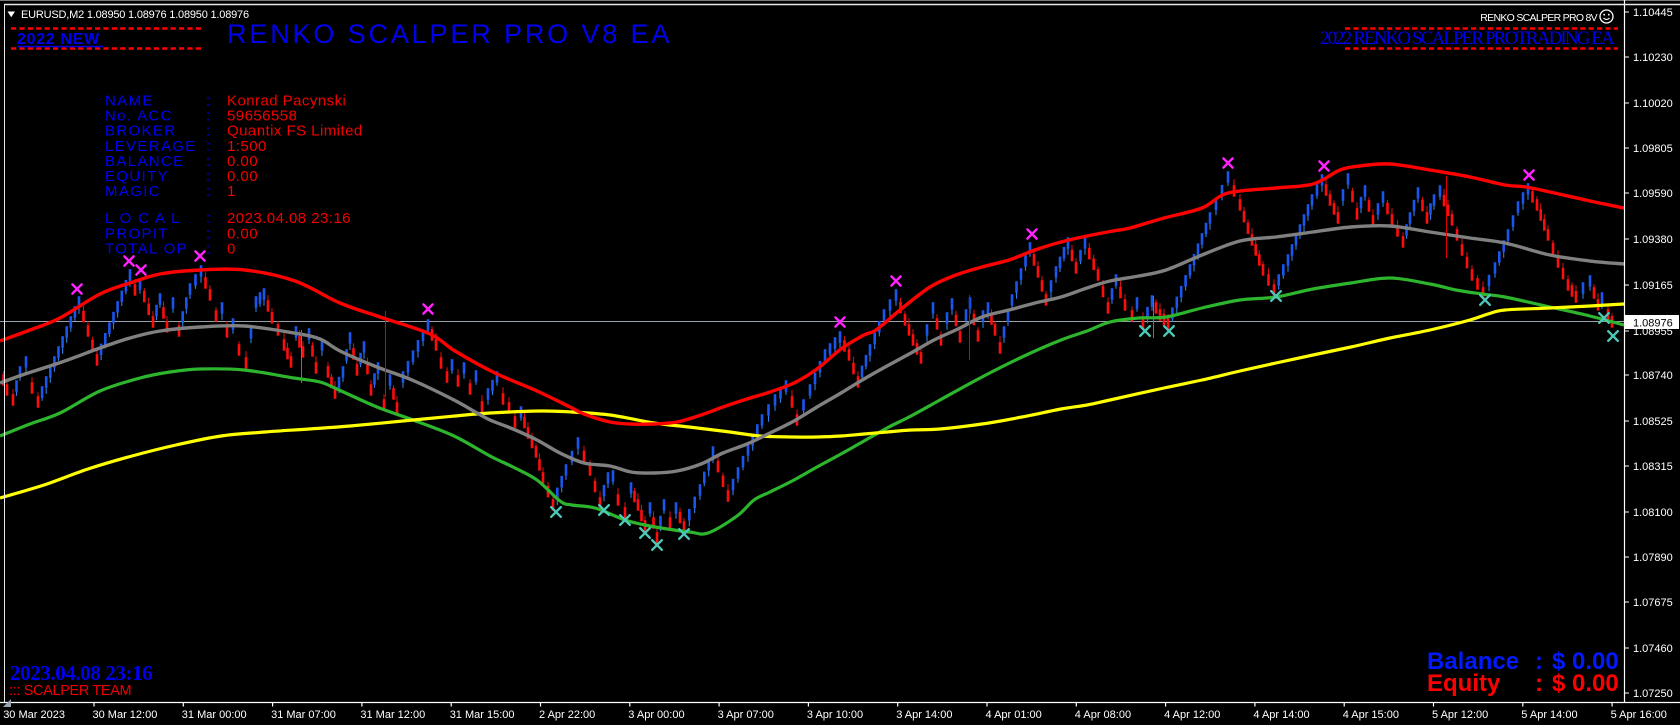  I want to click on svg-text: EQUITY, so click(137, 176).